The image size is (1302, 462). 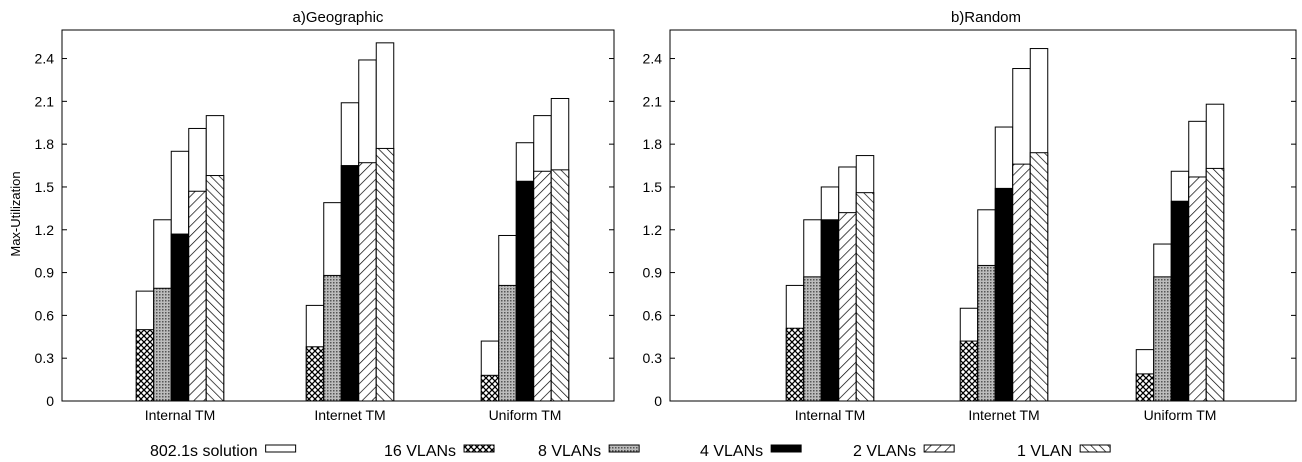 What do you see at coordinates (1044, 451) in the screenshot?
I see `legend-label: 1 VLAN` at bounding box center [1044, 451].